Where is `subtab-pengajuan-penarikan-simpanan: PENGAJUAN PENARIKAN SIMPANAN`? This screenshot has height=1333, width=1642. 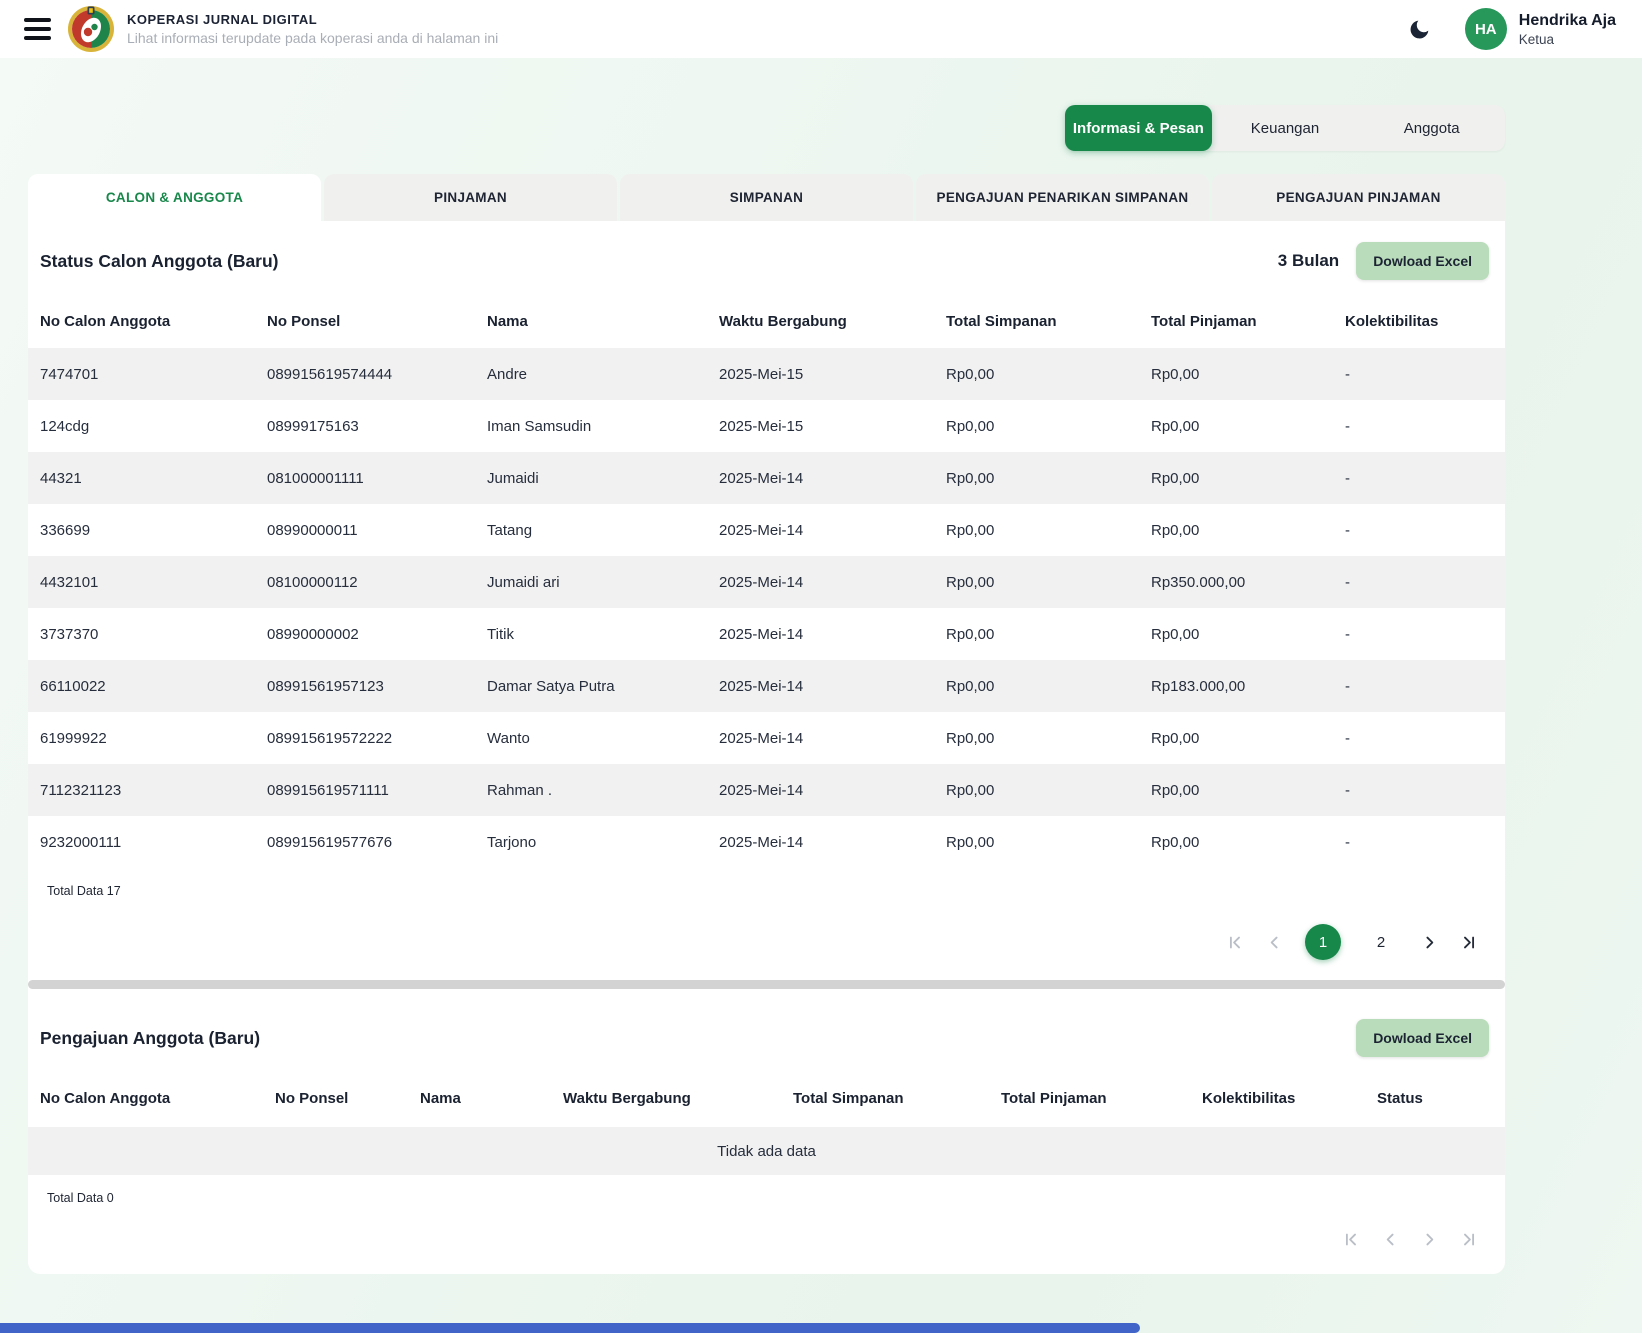 subtab-pengajuan-penarikan-simpanan: PENGAJUAN PENARIKAN SIMPANAN is located at coordinates (1062, 197).